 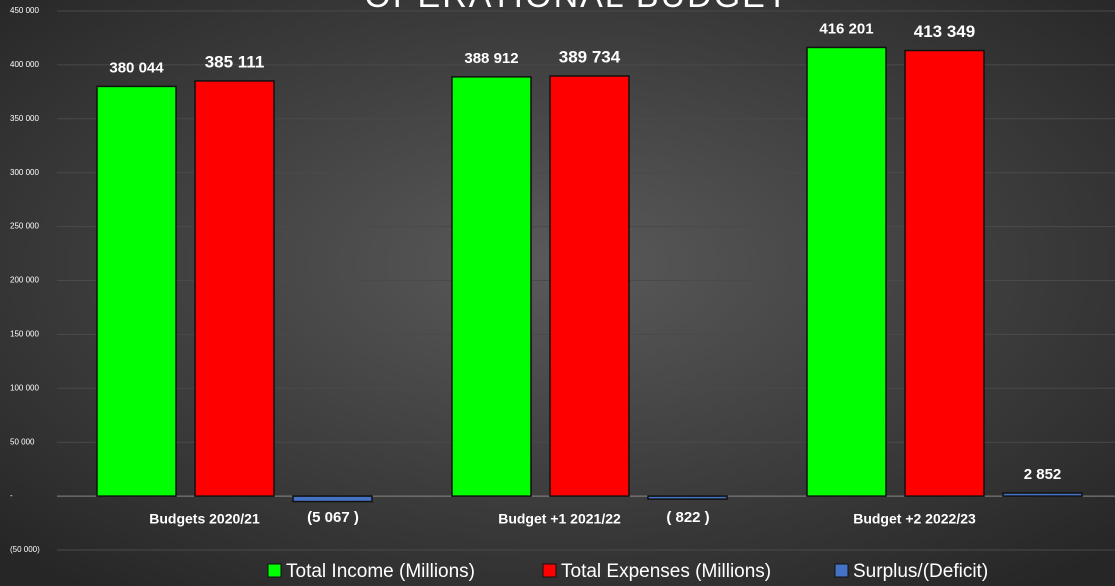 I want to click on y-tick-label: 300 000, so click(x=24, y=172).